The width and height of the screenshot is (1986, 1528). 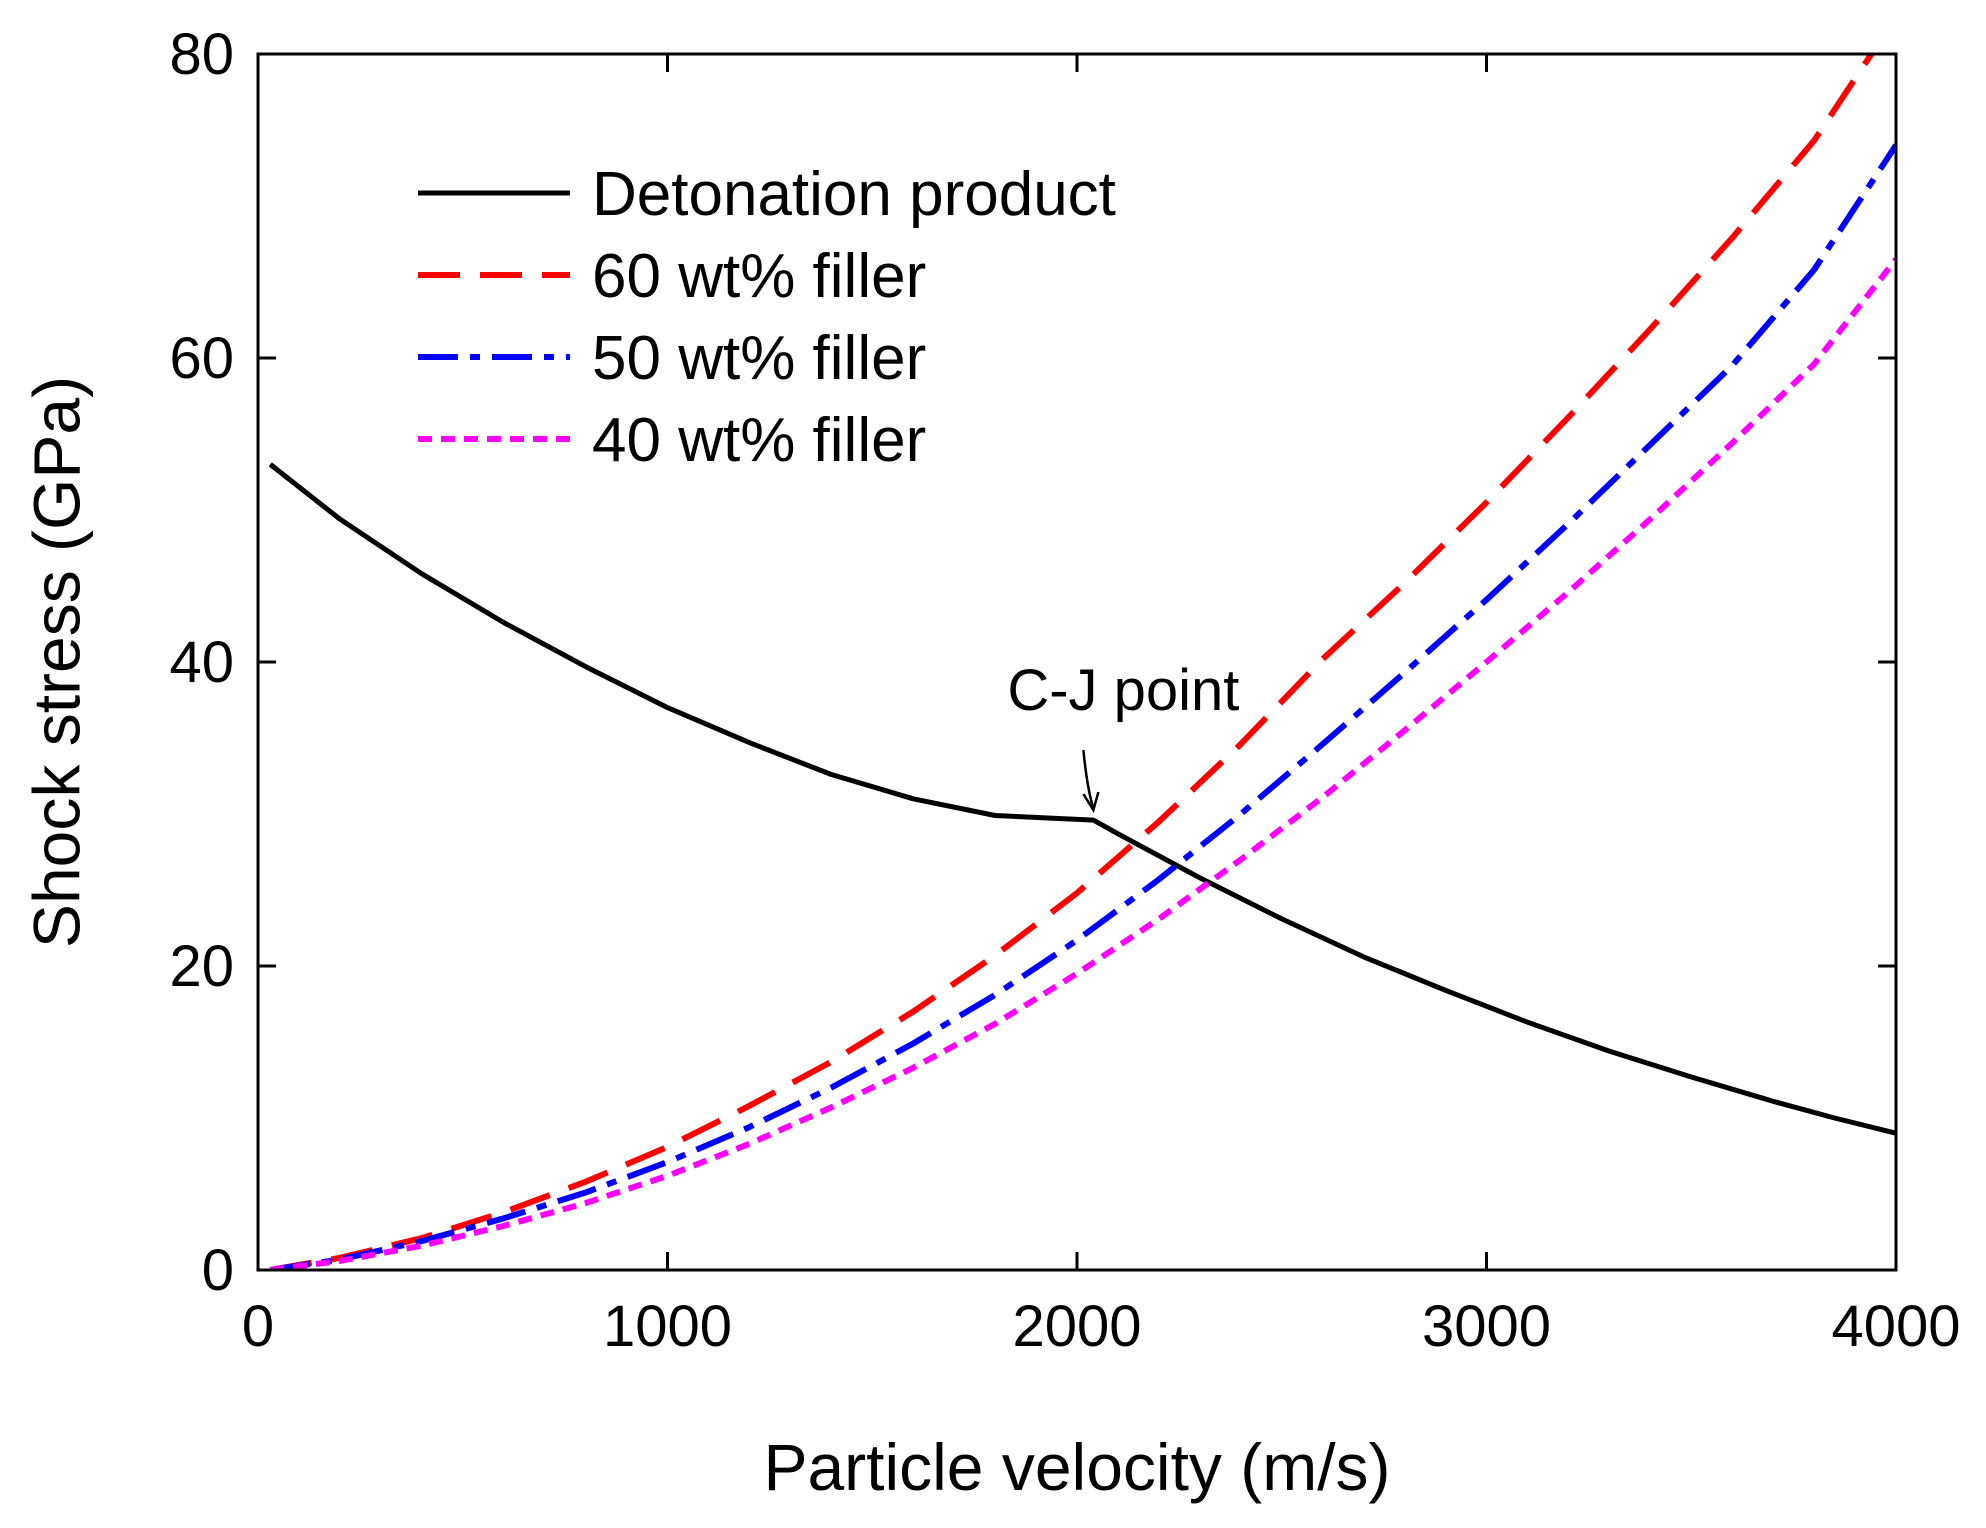 What do you see at coordinates (201, 966) in the screenshot?
I see `y-tick-label: 20` at bounding box center [201, 966].